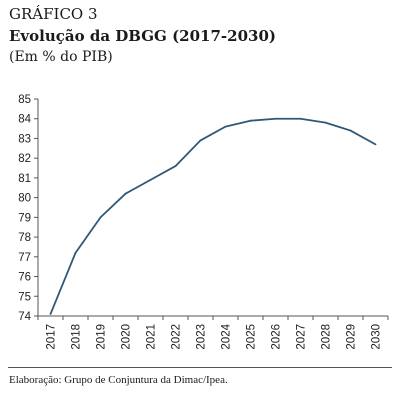 This screenshot has width=414, height=404. Describe the element at coordinates (24, 258) in the screenshot. I see `y-tick-label: 77` at that location.